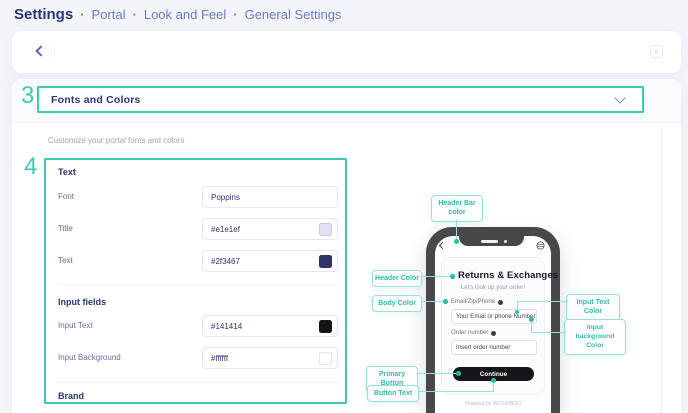 Image resolution: width=688 pixels, height=413 pixels. What do you see at coordinates (452, 276) in the screenshot?
I see `header-color-dot` at bounding box center [452, 276].